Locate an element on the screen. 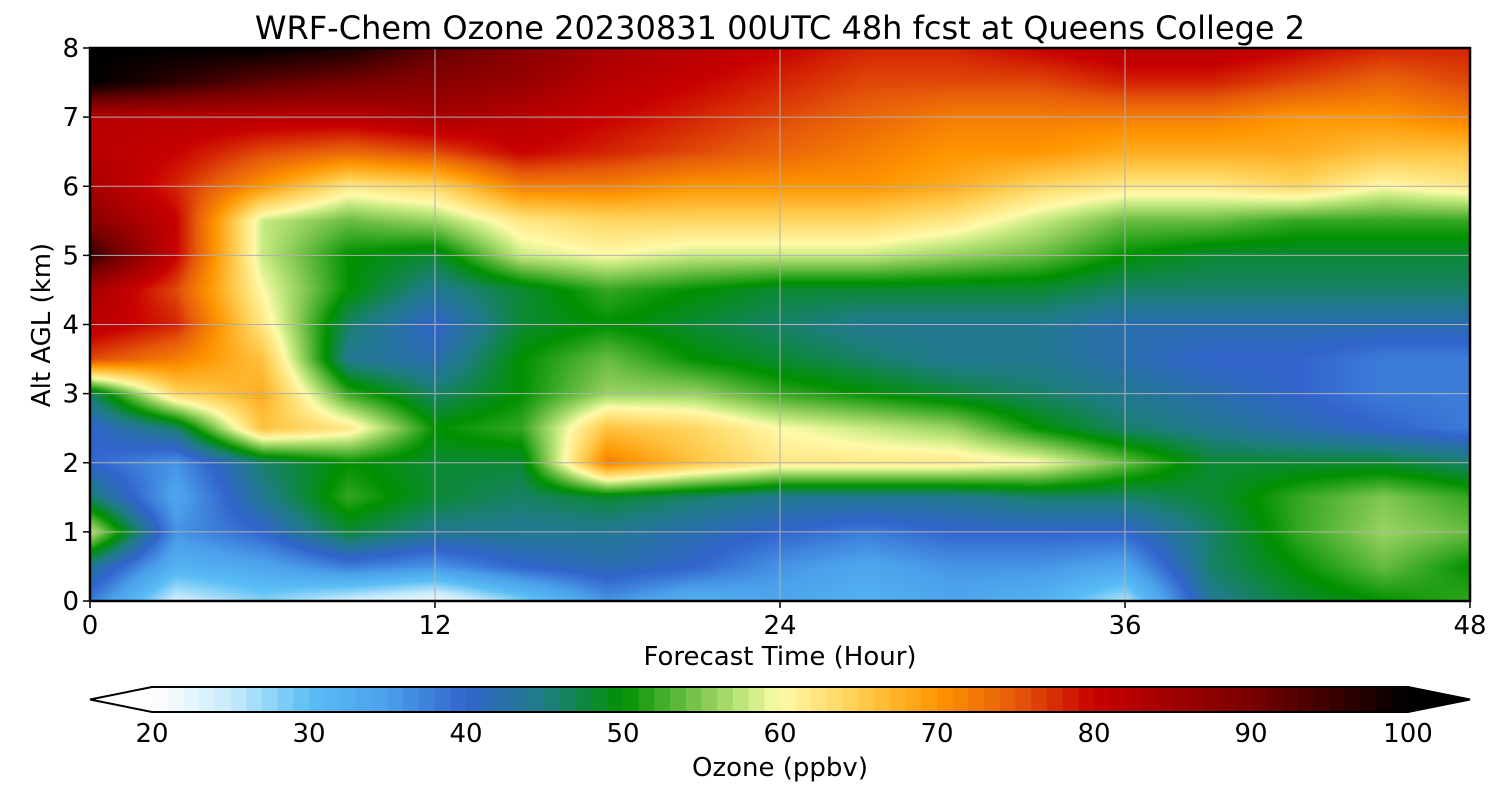 This screenshot has width=1500, height=800. colorbar-tick-label: 80 is located at coordinates (1093, 734).